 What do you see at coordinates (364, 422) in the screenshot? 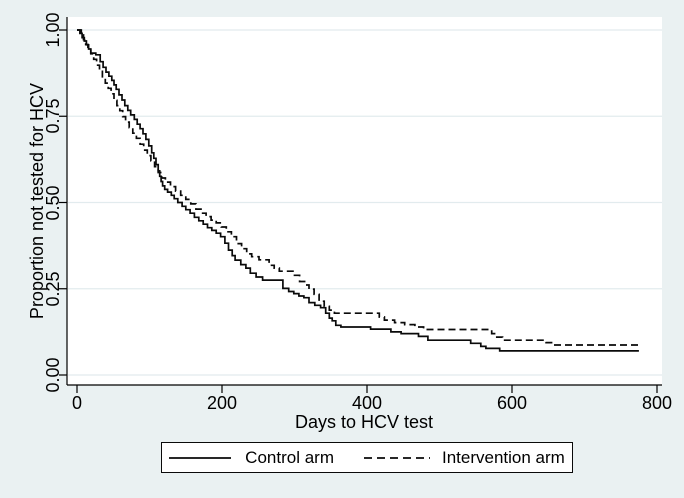
I see `x-axis-title: Days to HCV test` at bounding box center [364, 422].